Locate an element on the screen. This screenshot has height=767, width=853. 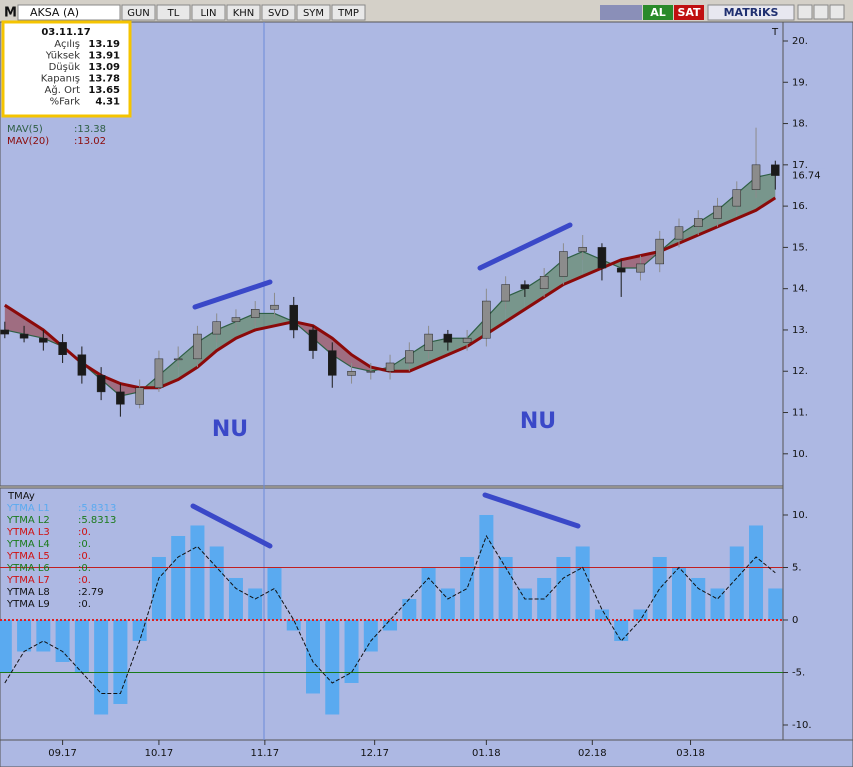
minimize-btn is located at coordinates (805, 12).